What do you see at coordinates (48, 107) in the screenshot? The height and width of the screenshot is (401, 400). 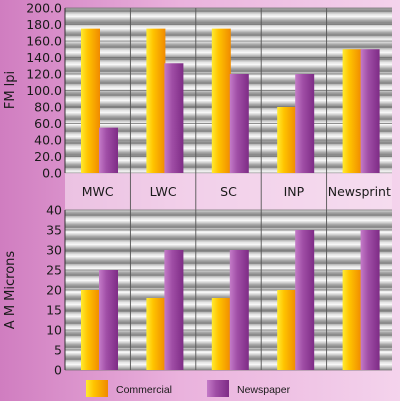 I see `y-tick-label: 80.0` at bounding box center [48, 107].